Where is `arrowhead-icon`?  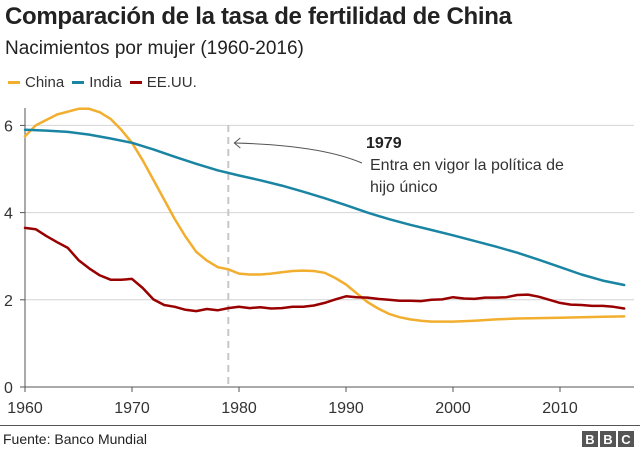 arrowhead-icon is located at coordinates (237, 143).